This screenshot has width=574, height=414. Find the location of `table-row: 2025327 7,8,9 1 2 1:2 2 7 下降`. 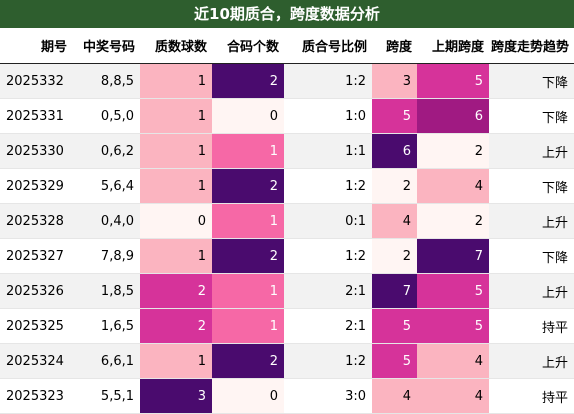

table-row: 2025327 7,8,9 1 2 1:2 2 7 下降 is located at coordinates (287, 256).